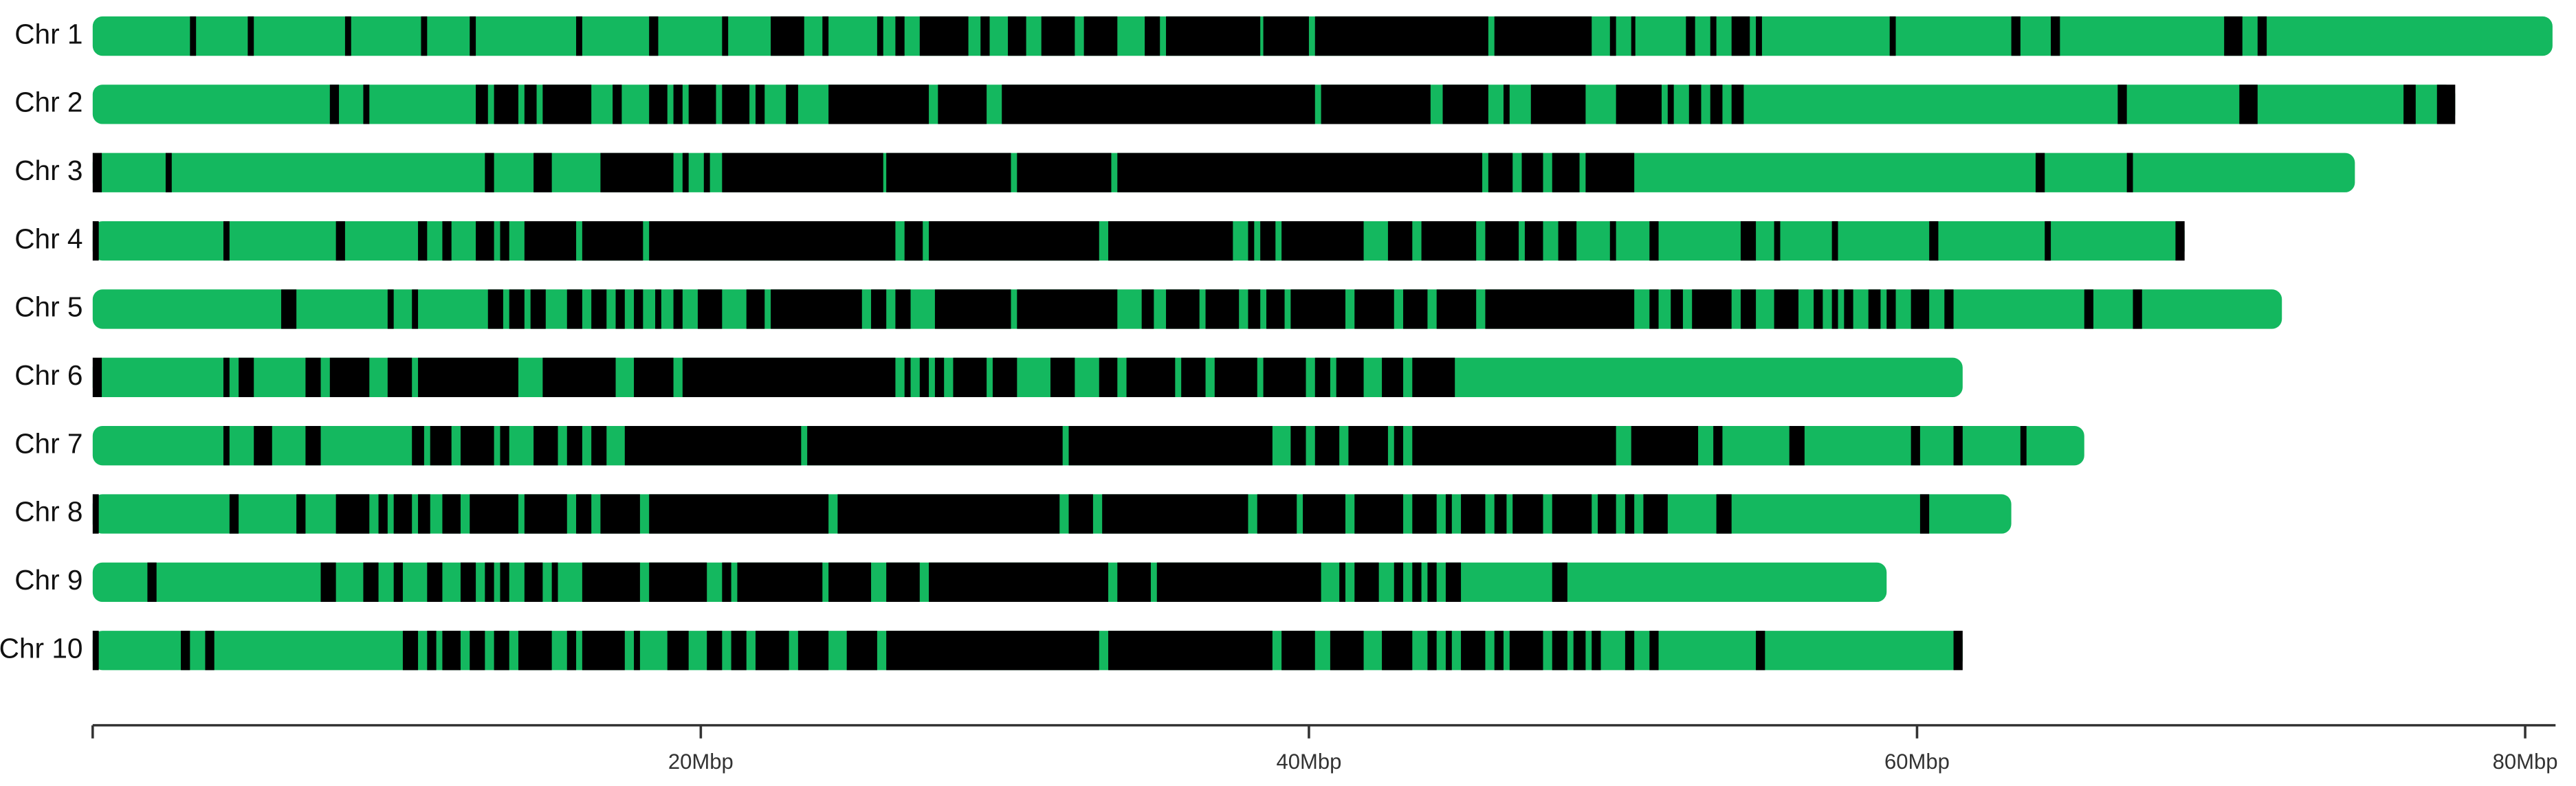 The height and width of the screenshot is (786, 2576). Describe the element at coordinates (48, 375) in the screenshot. I see `chromosome-label: Chr 6` at that location.